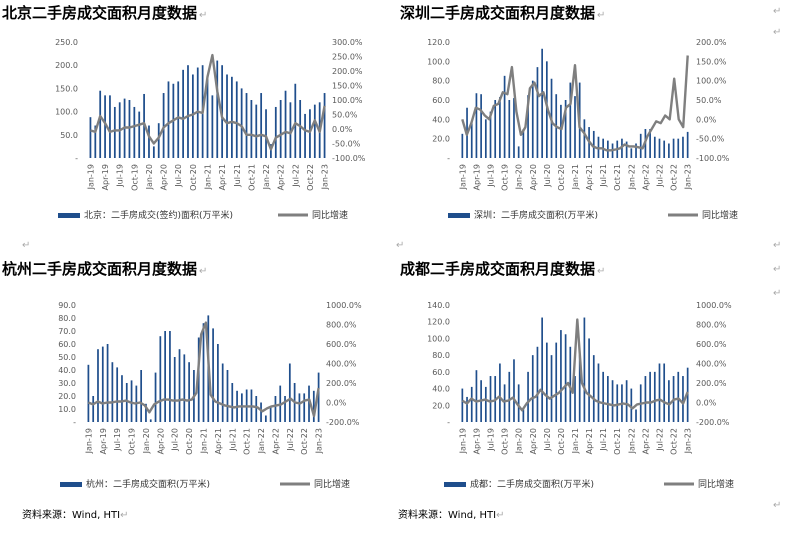  I want to click on y-left-tick-label: 10.0, so click(67, 409).